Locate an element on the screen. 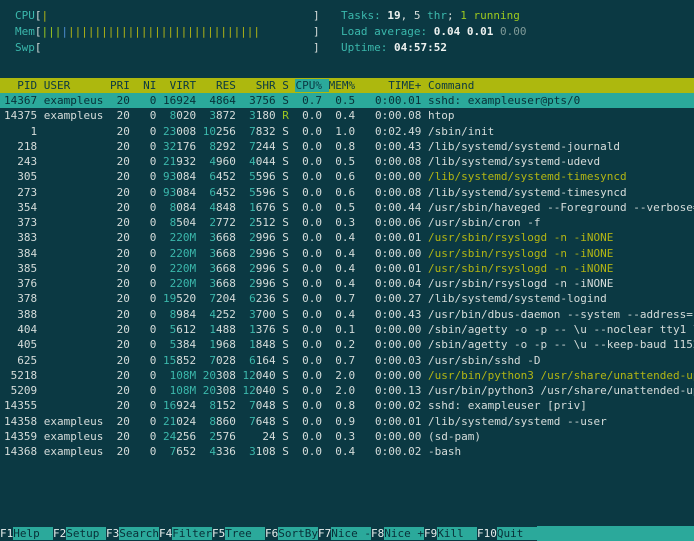 The image size is (694, 541). command-text: /lib/systemd/systemd-logind is located at coordinates (517, 299).